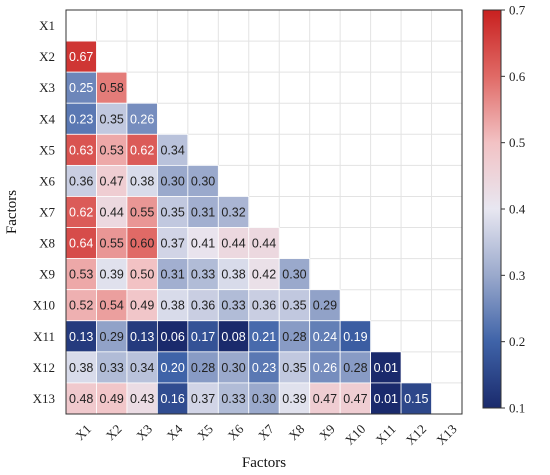 This screenshot has width=550, height=475. What do you see at coordinates (172, 368) in the screenshot?
I see `cell-value-label: 0.20` at bounding box center [172, 368].